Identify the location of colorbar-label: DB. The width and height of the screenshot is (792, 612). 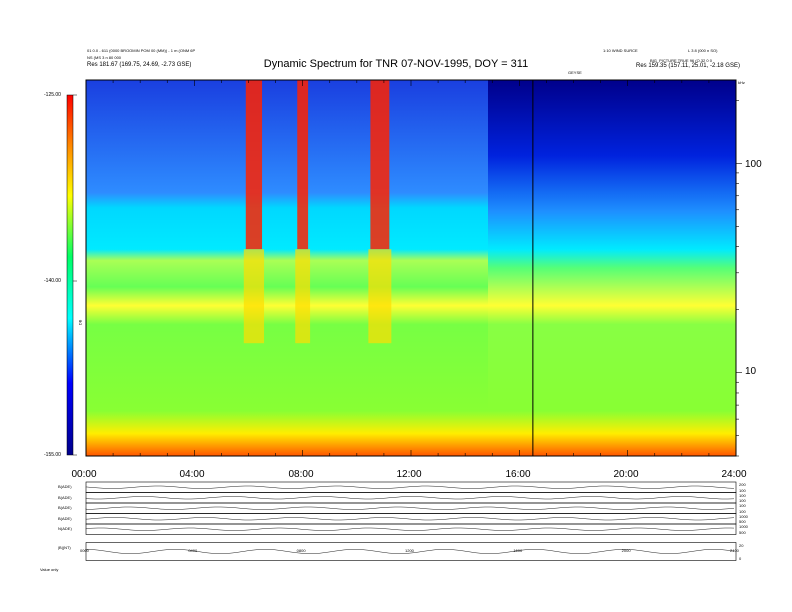
(80, 322).